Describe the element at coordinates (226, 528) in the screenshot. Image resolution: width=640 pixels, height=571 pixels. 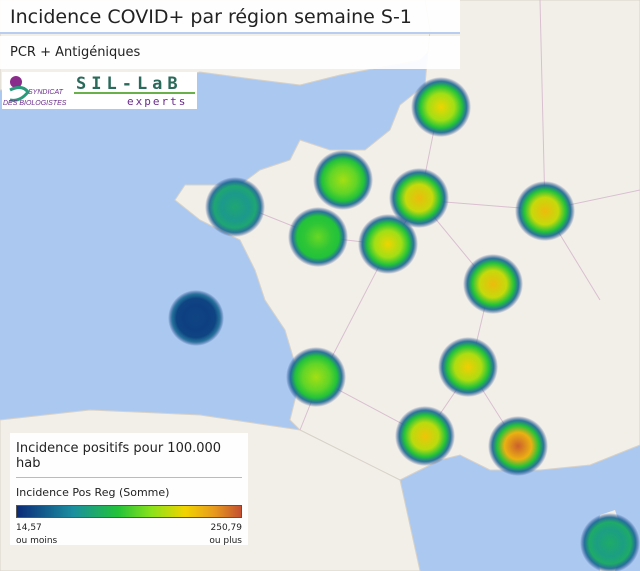
I see `legend-max-value: 250,79` at that location.